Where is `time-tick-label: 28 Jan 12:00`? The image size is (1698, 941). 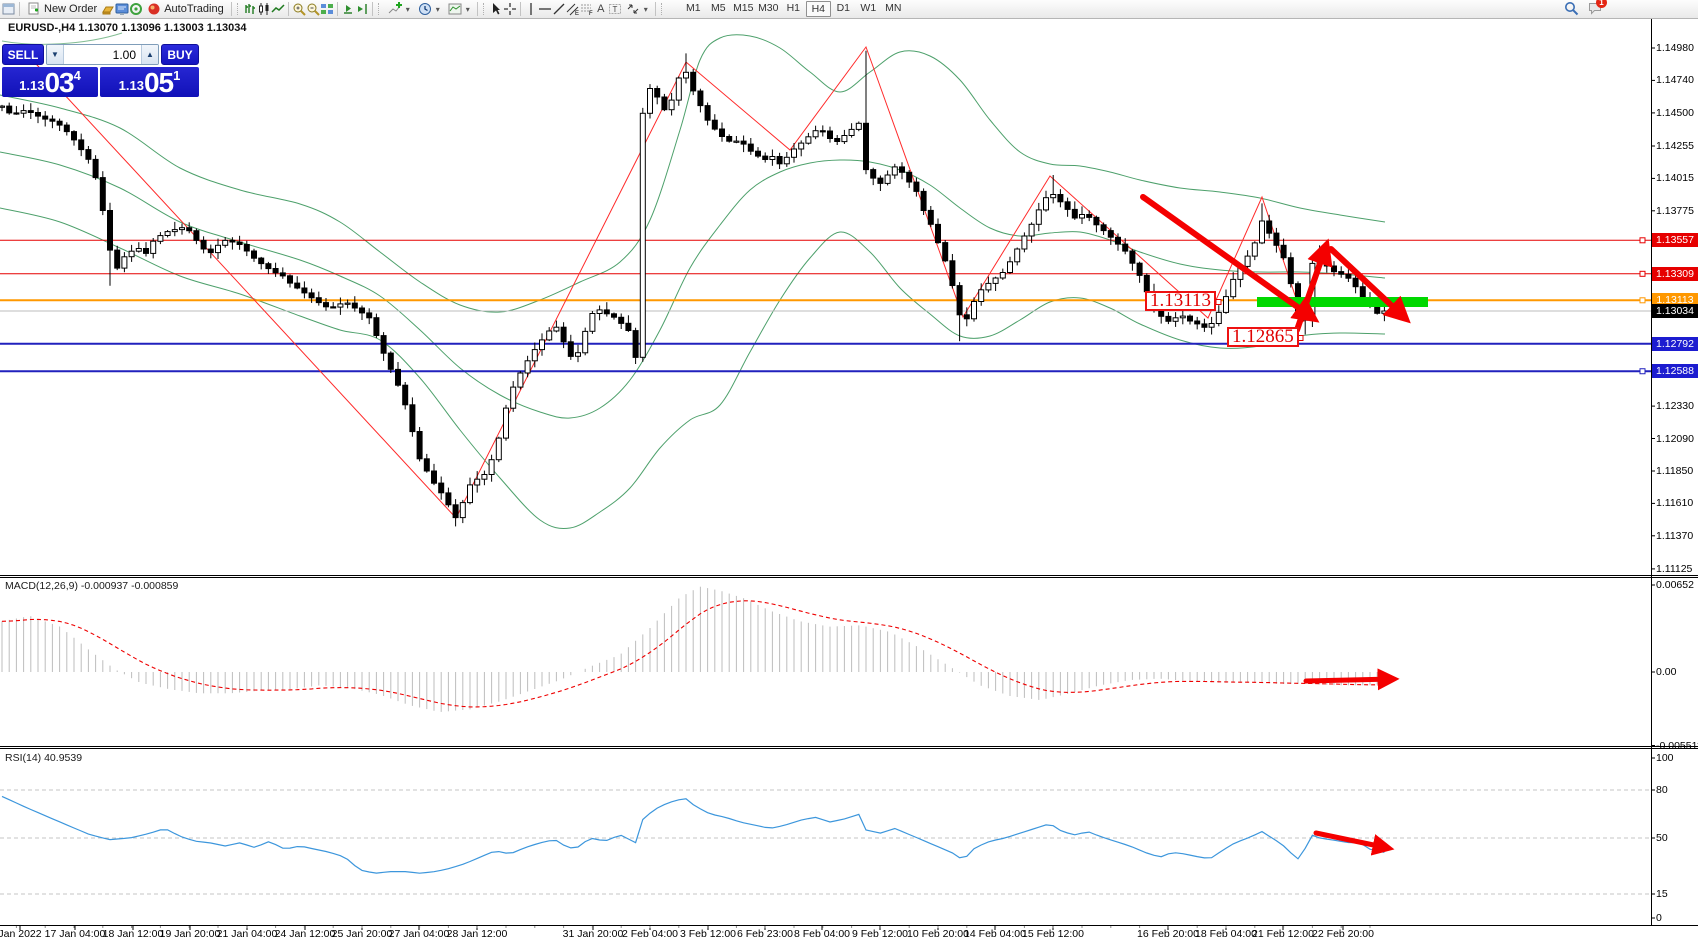
time-tick-label: 28 Jan 12:00 is located at coordinates (477, 934).